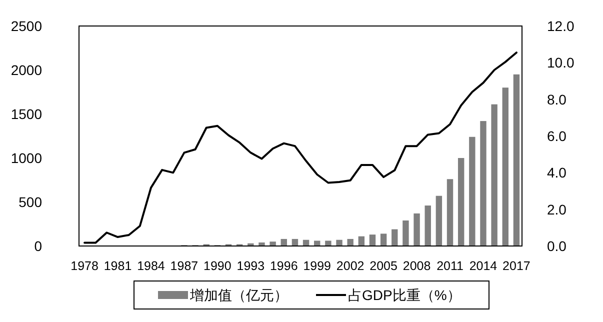 The image size is (603, 322). Describe the element at coordinates (557, 209) in the screenshot. I see `y2-tick-label: 2.0` at that location.